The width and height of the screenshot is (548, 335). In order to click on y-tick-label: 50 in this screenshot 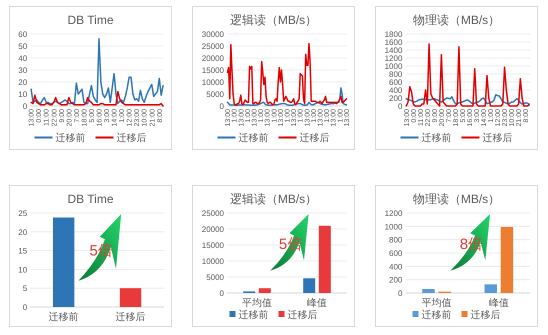, I will do `click(23, 46)`.